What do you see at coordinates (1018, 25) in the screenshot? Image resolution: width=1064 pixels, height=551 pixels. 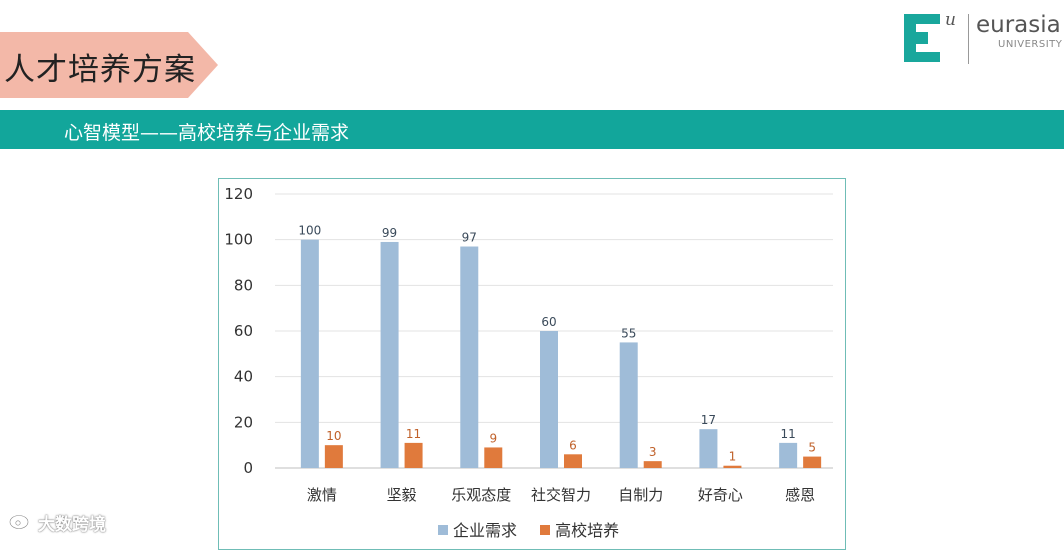 I see `logo-name: eurasia` at bounding box center [1018, 25].